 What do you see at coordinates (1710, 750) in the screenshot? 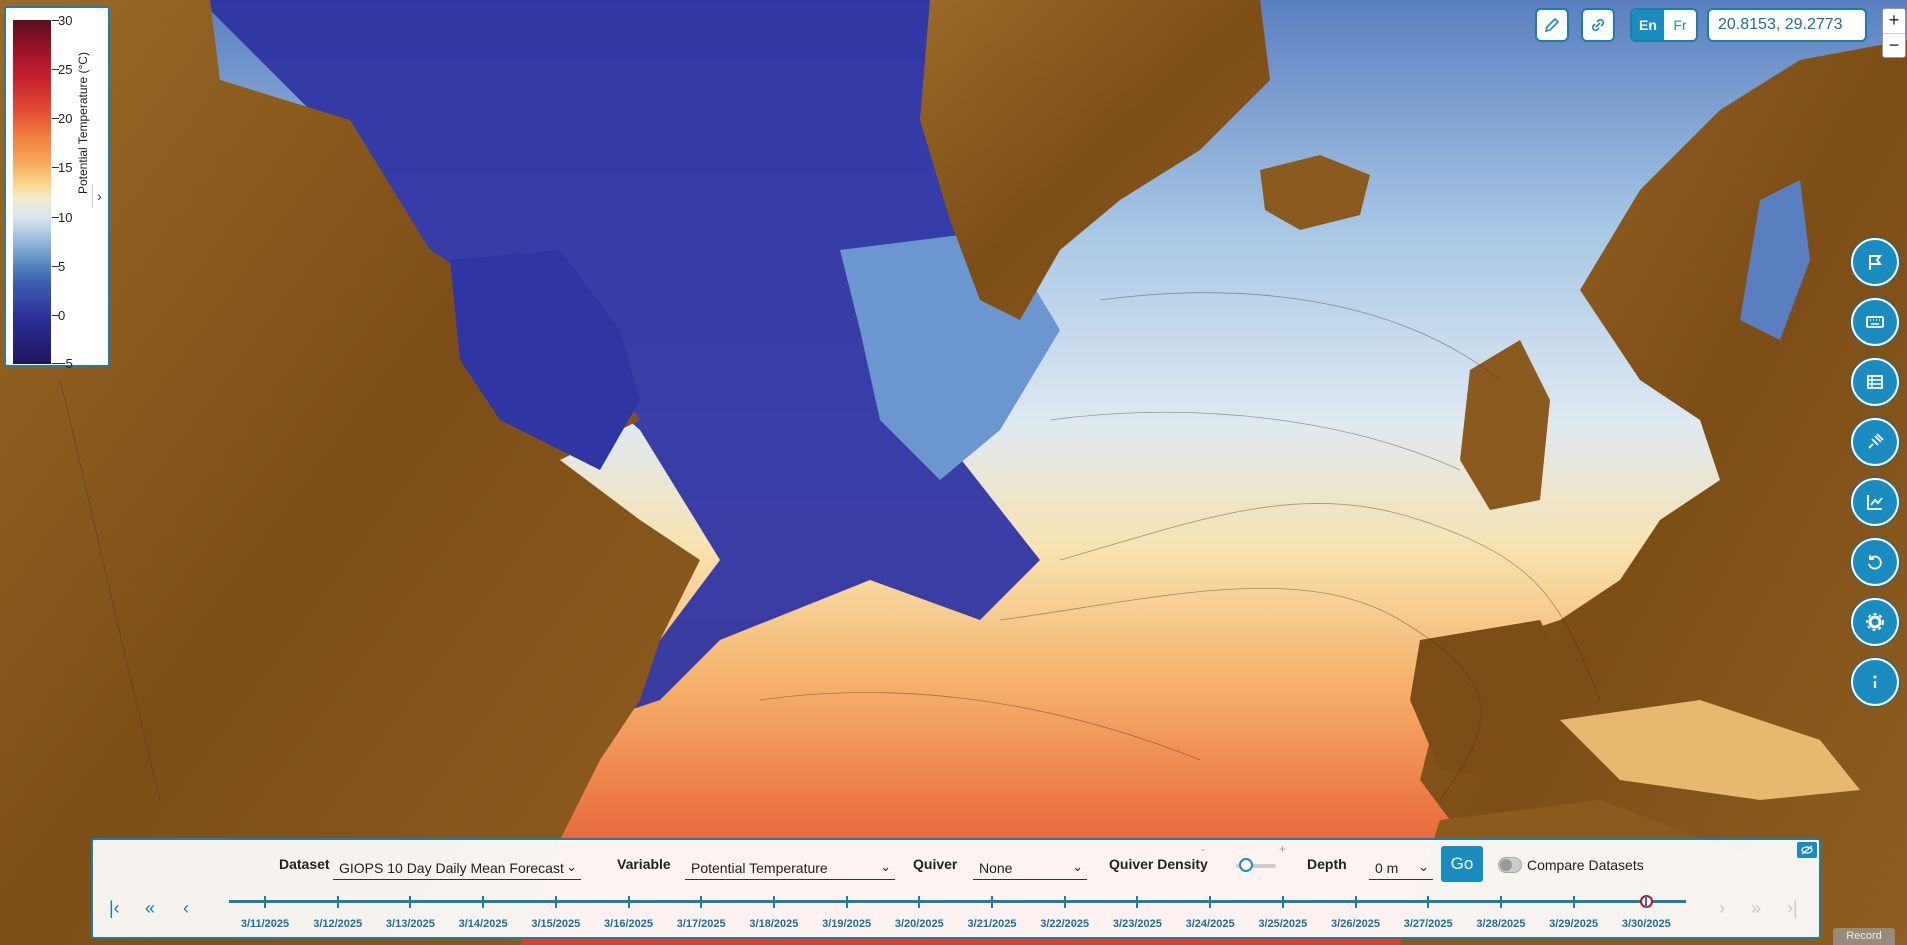
I see `mediterranean-sea` at bounding box center [1710, 750].